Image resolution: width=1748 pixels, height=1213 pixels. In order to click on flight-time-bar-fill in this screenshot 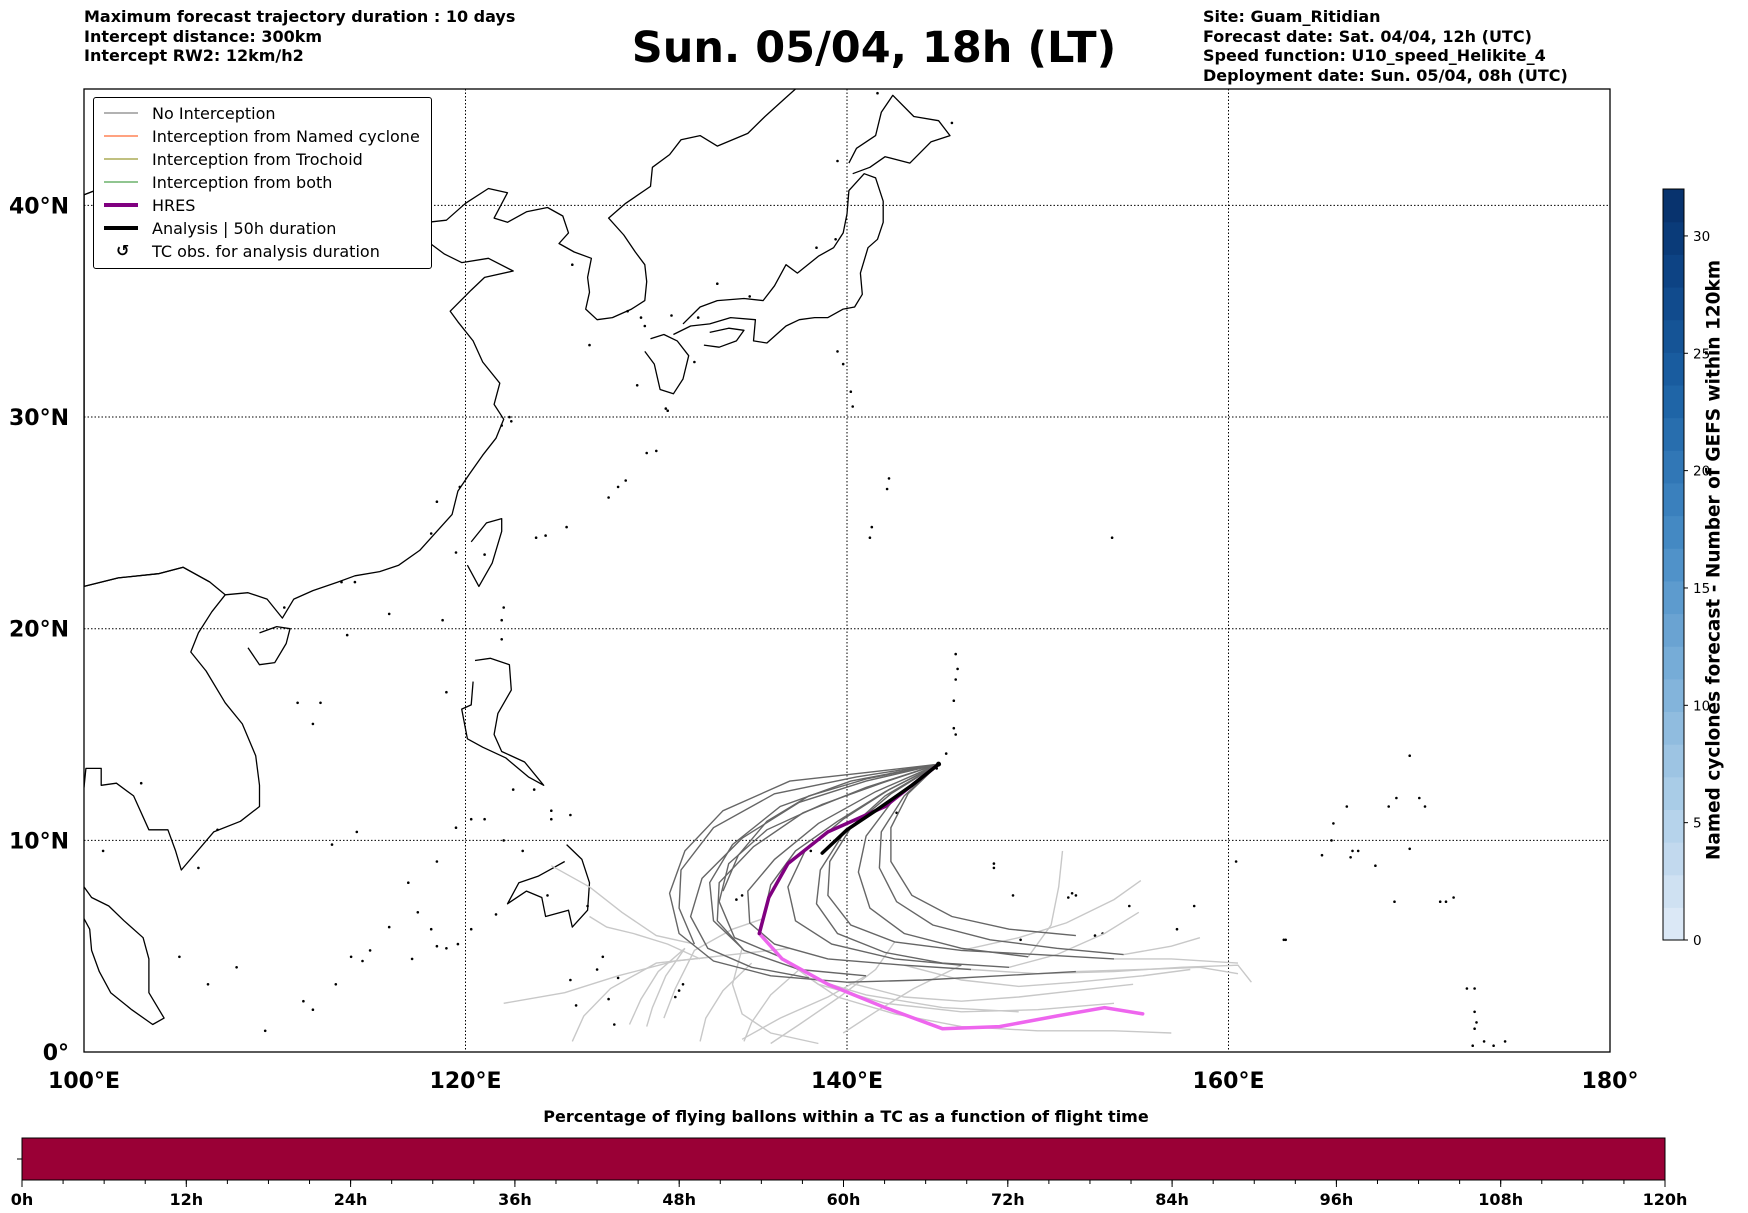, I will do `click(843, 1159)`.